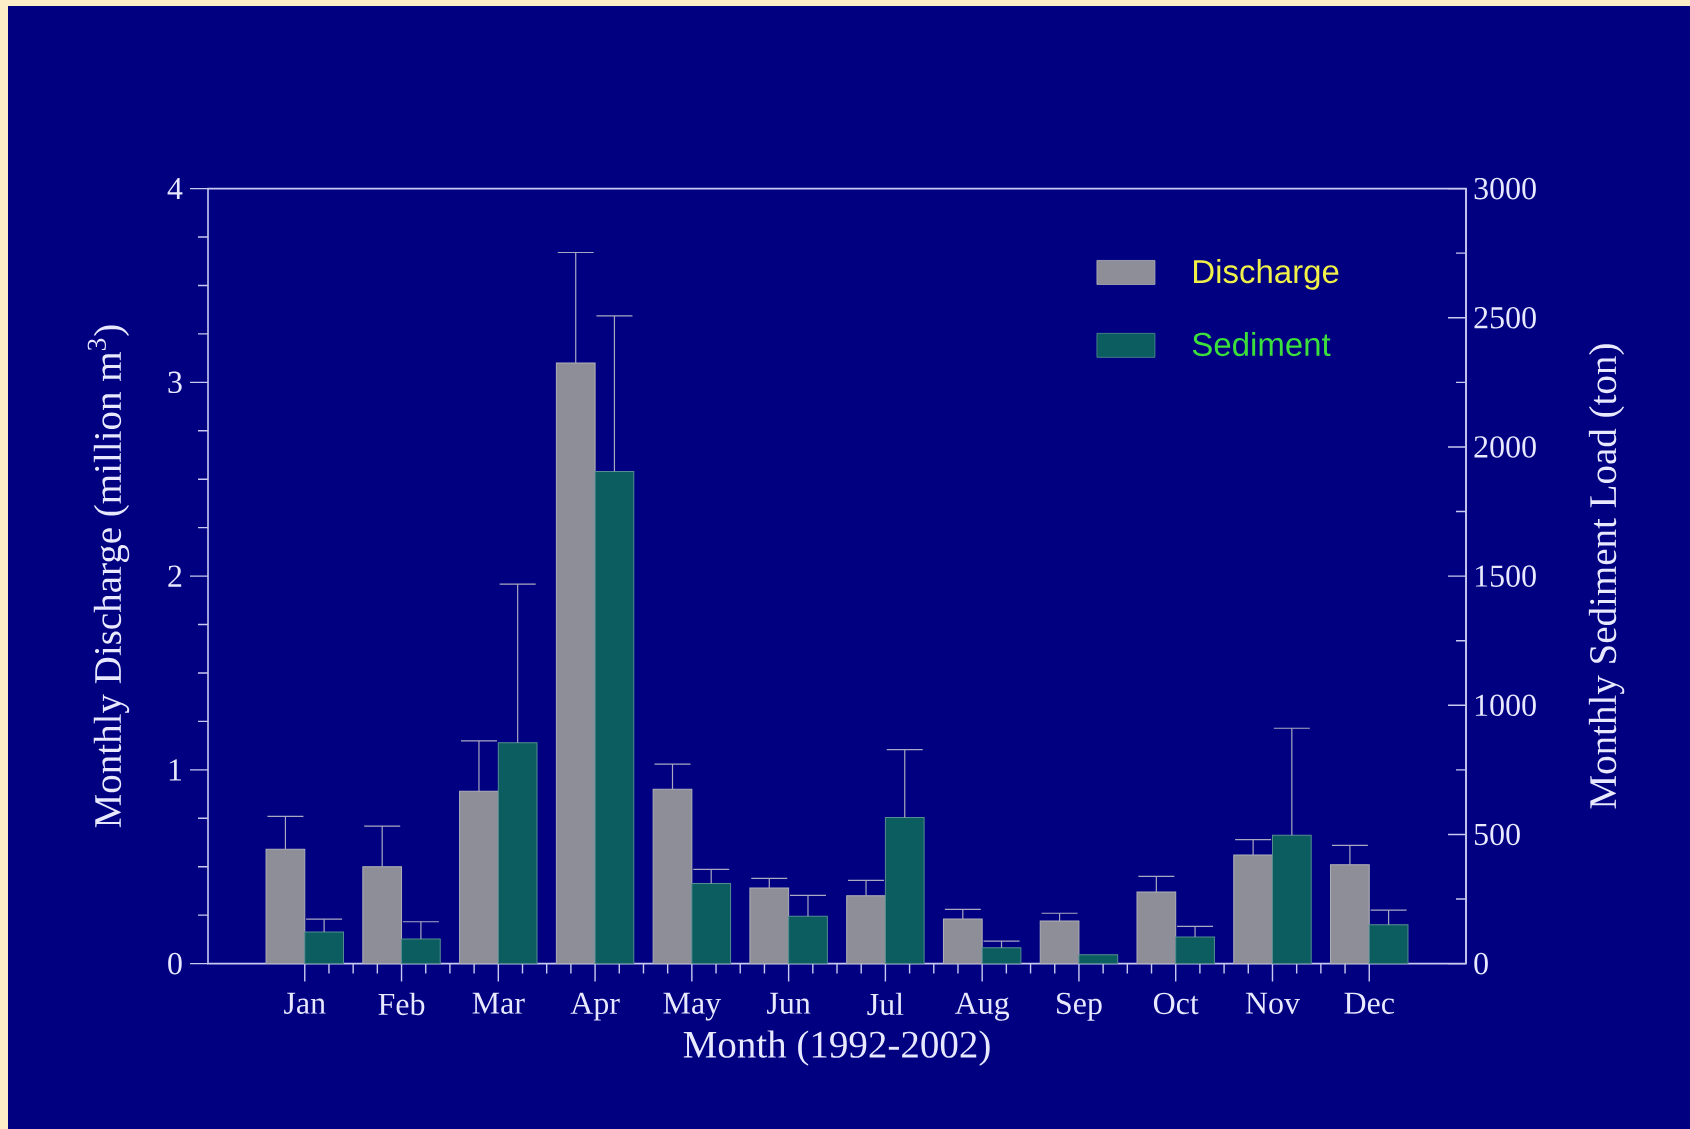 This screenshot has width=1690, height=1129. Describe the element at coordinates (401, 1004) in the screenshot. I see `x-tick-label: Feb` at that location.